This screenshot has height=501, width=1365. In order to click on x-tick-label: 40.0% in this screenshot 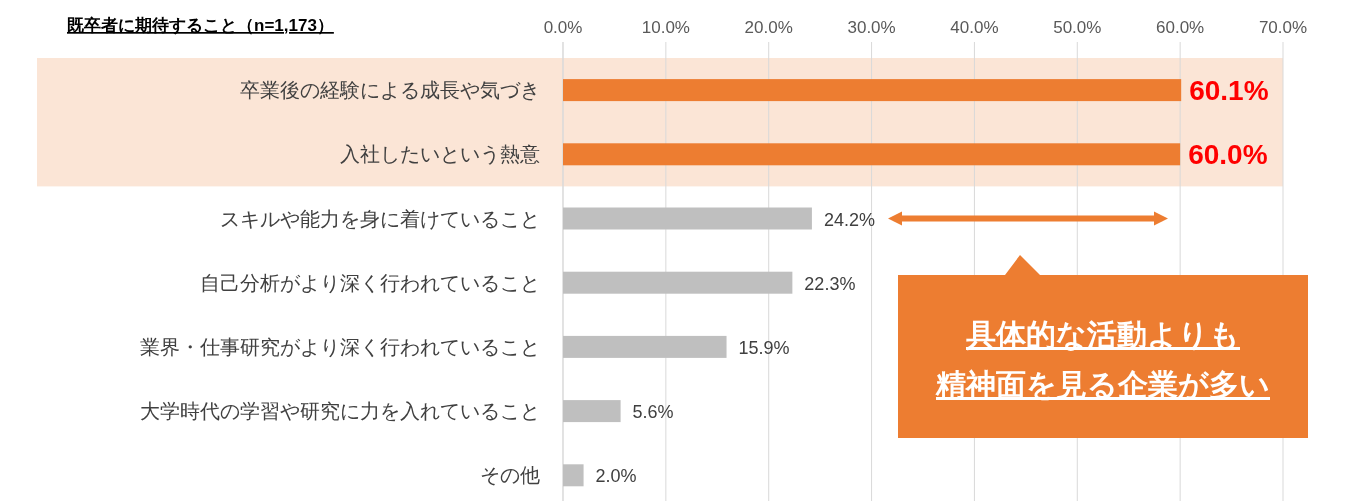, I will do `click(974, 27)`.